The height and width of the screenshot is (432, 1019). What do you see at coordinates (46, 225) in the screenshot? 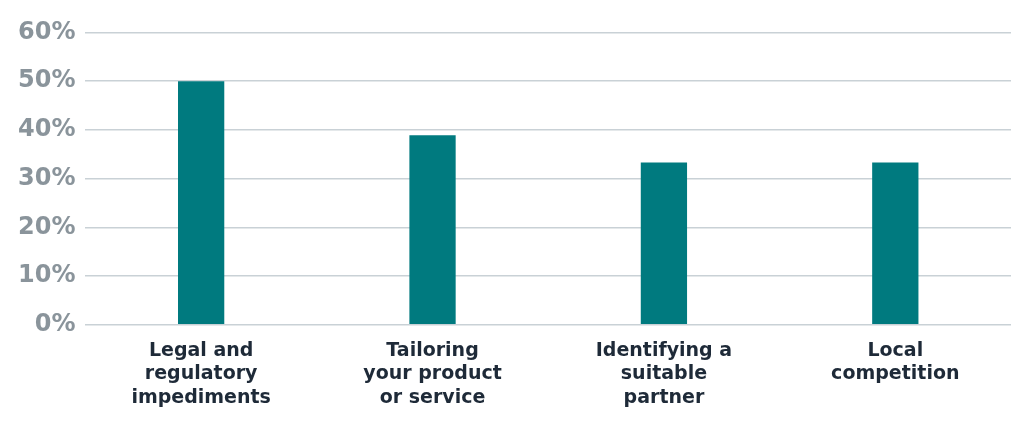
I see `y-tick-label: 20%` at bounding box center [46, 225].